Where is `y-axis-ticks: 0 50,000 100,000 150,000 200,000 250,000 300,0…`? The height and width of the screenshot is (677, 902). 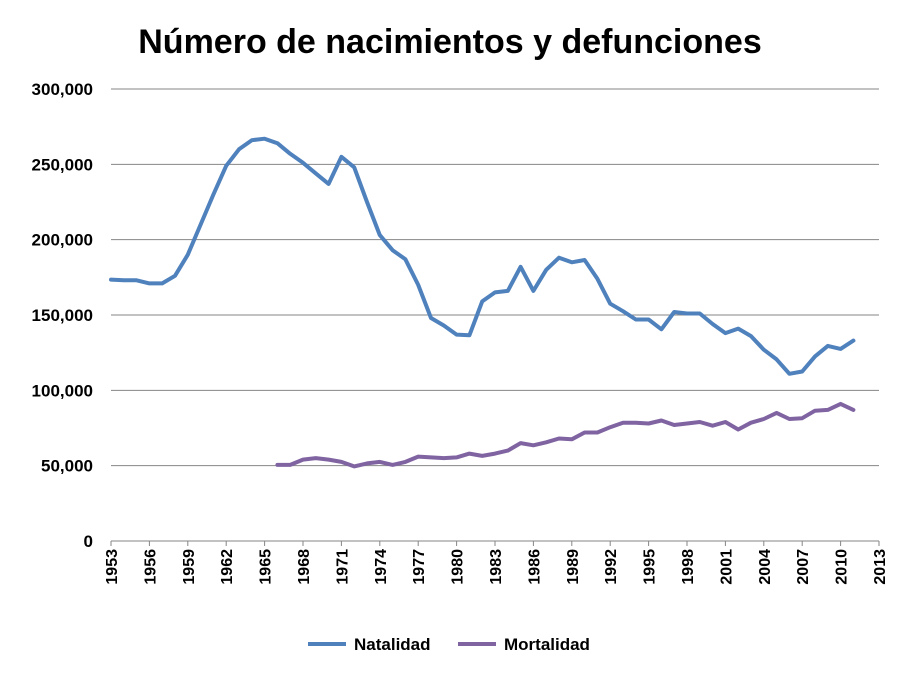 y-axis-ticks: 0 50,000 100,000 150,000 200,000 250,000 300,0… is located at coordinates (62, 315).